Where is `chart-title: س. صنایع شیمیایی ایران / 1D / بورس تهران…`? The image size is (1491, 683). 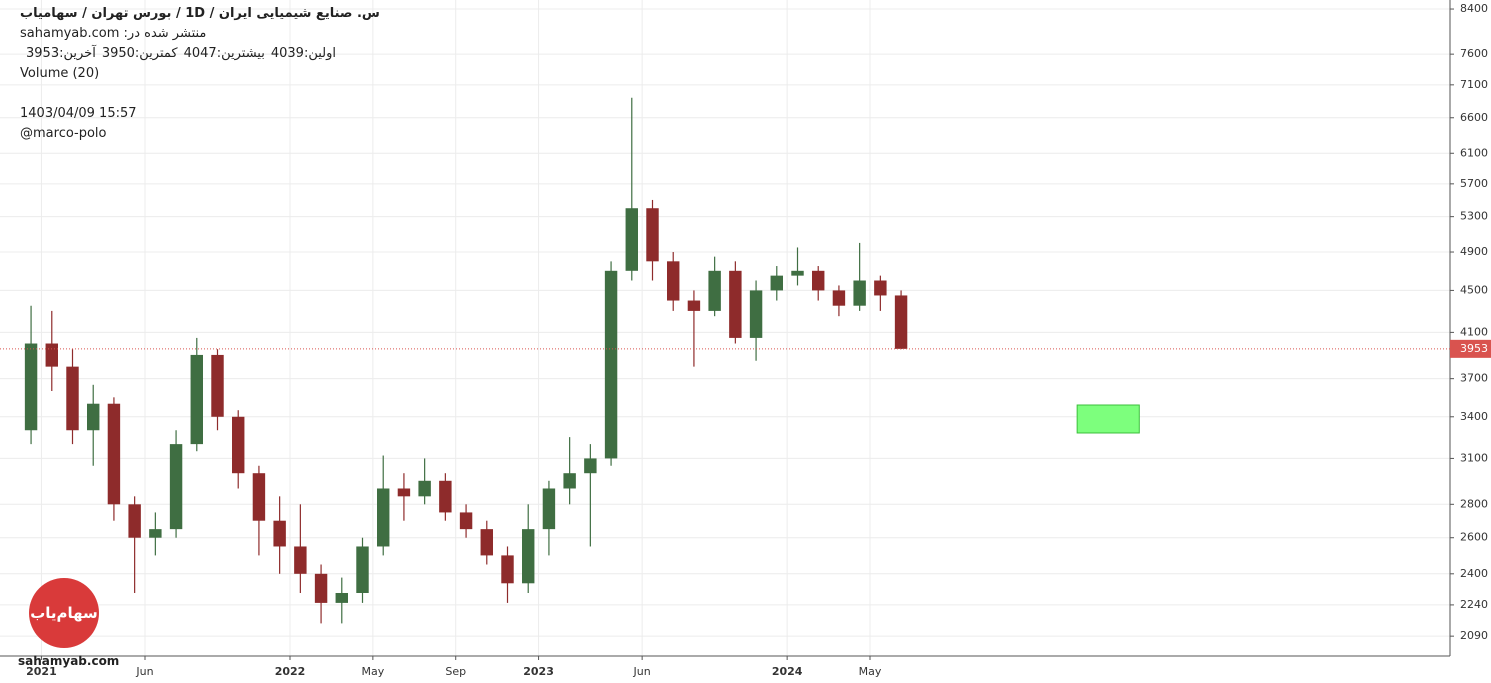
chart-title: س. صنایع شیمیایی ایران / 1D / بورس تهران… is located at coordinates (200, 13).